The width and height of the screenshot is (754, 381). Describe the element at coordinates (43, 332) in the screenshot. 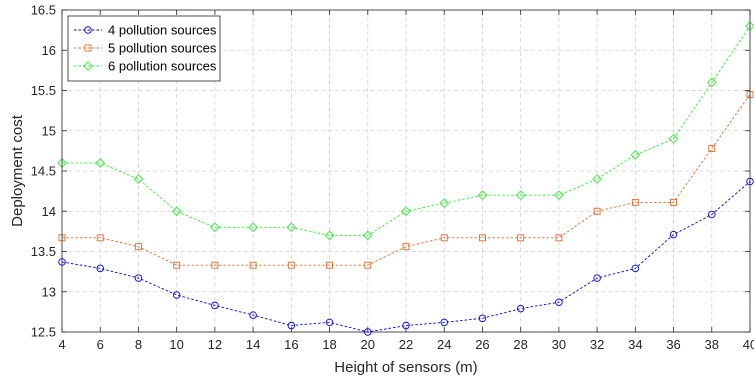

I see `y-tick-label: 12.5` at that location.